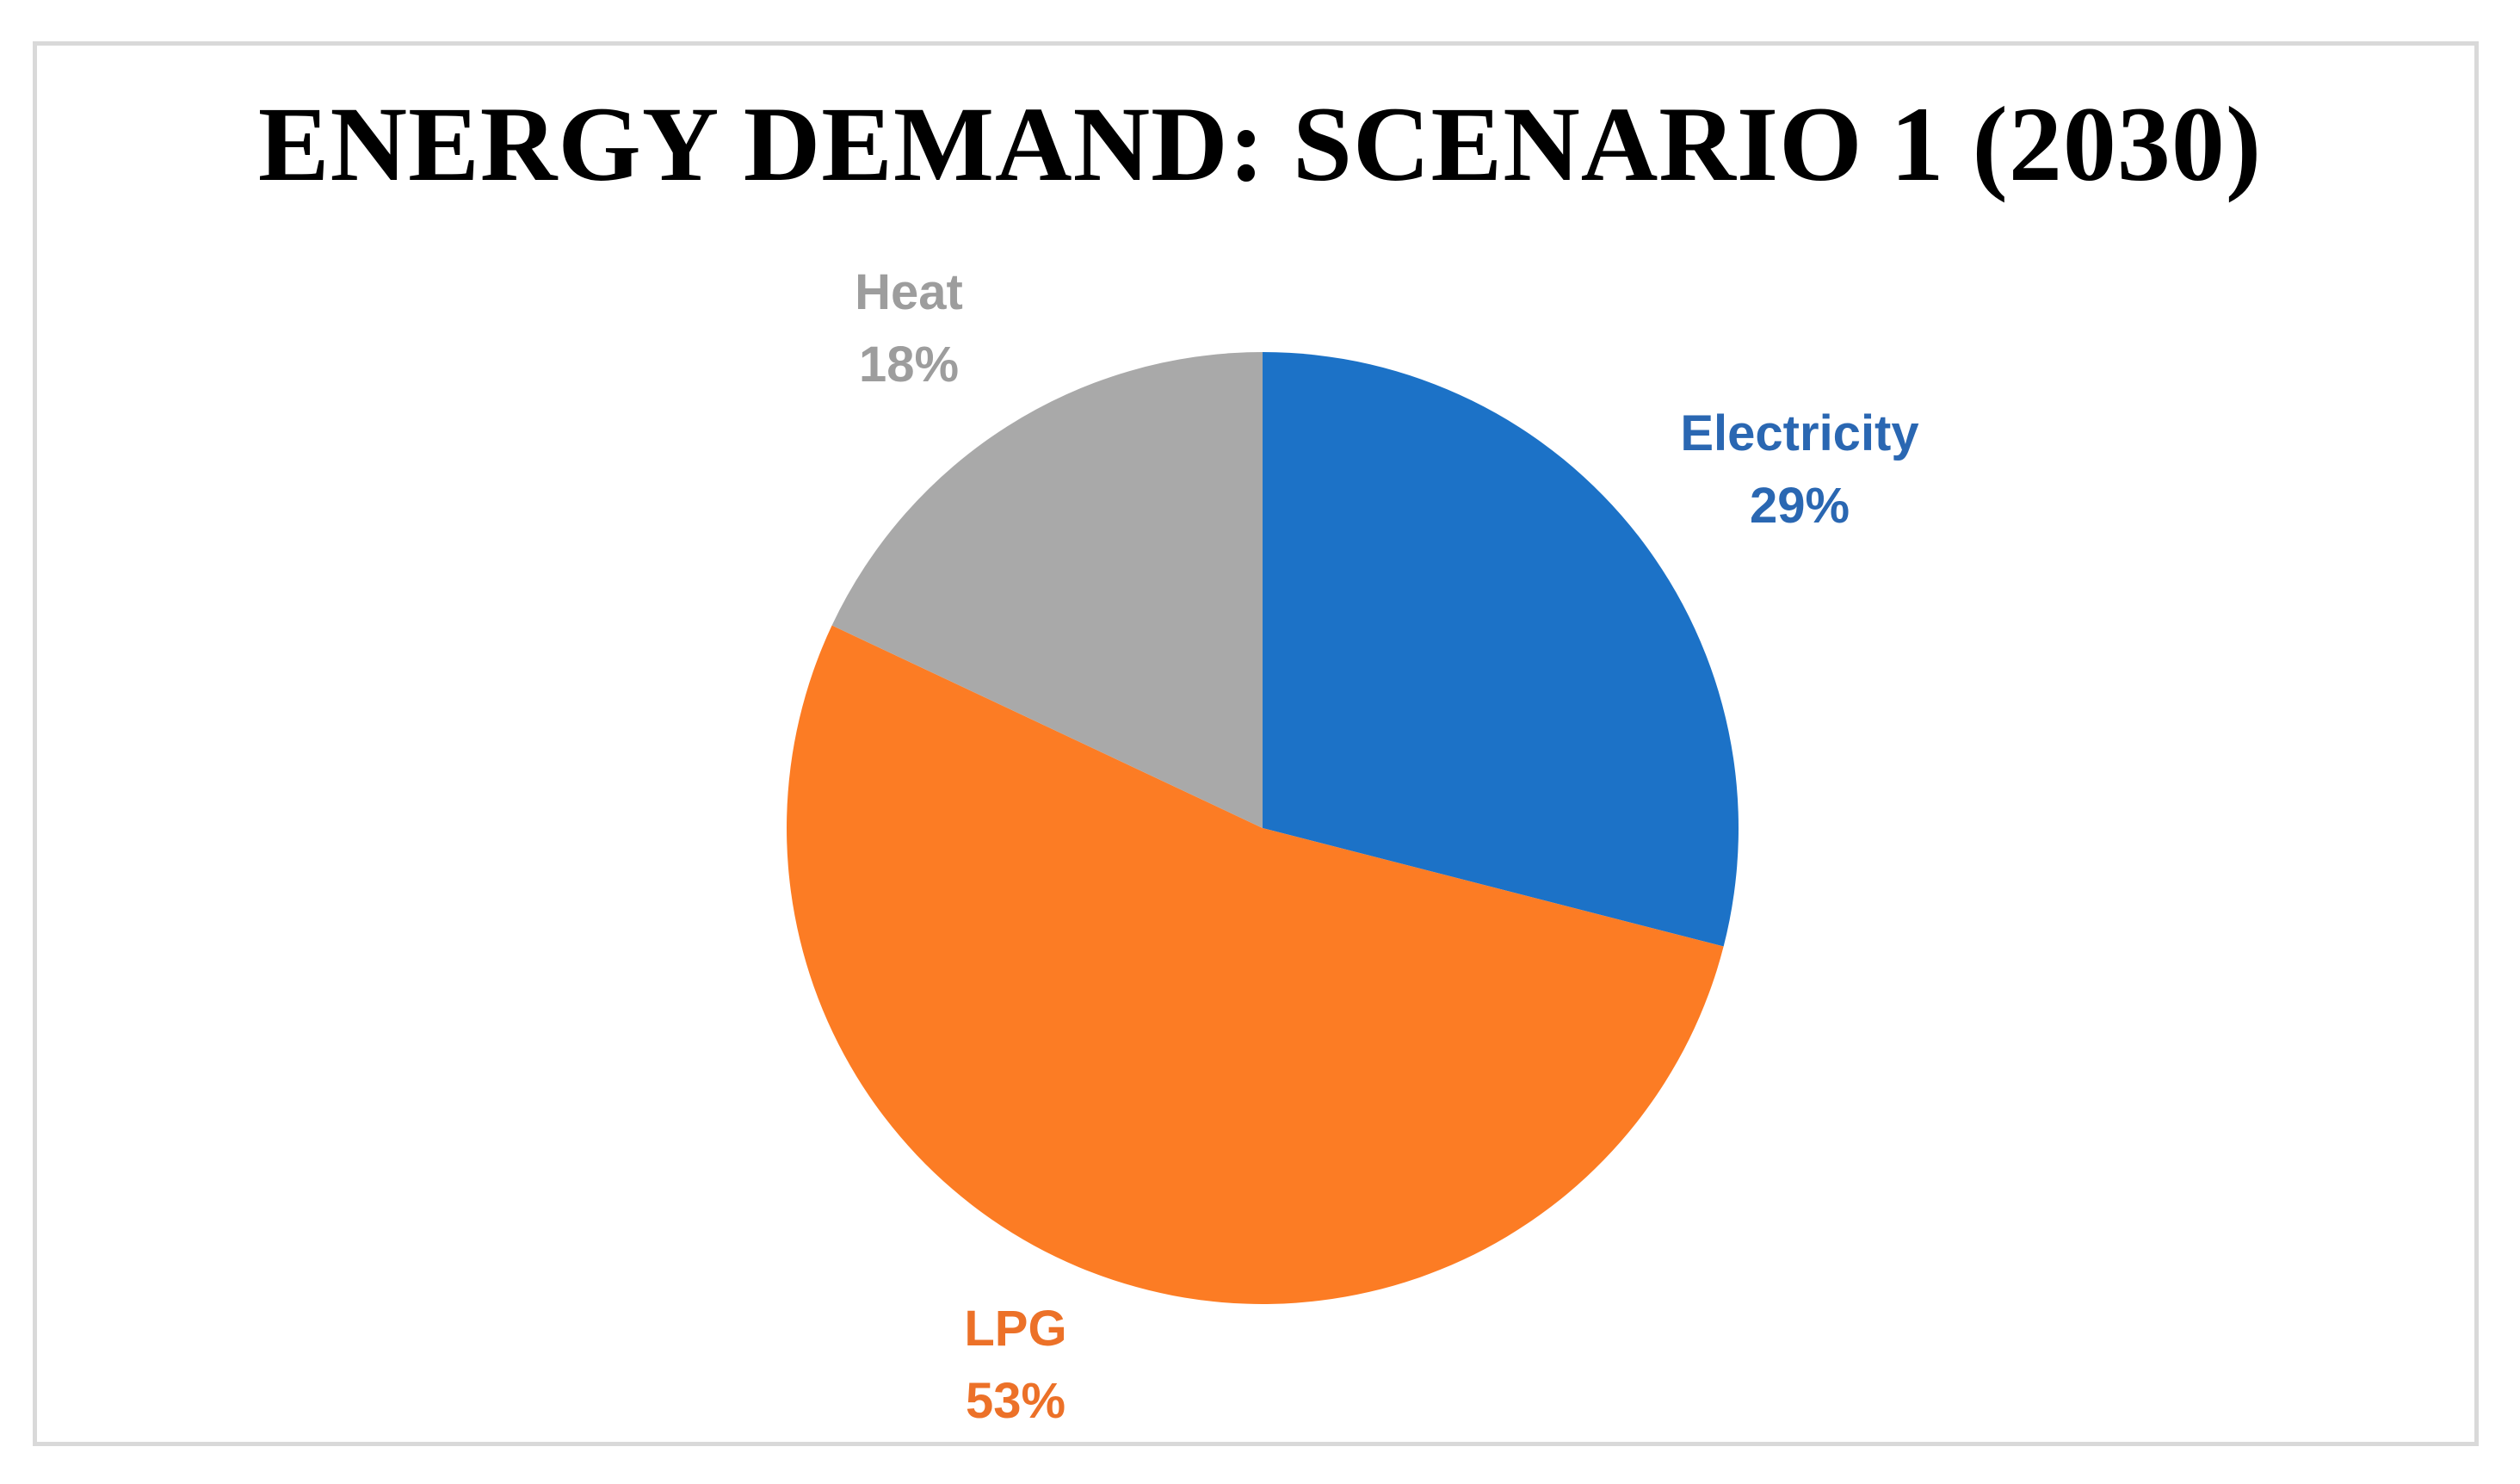 The image size is (2520, 1484). What do you see at coordinates (909, 365) in the screenshot?
I see `data-label-heat-percent: 18%` at bounding box center [909, 365].